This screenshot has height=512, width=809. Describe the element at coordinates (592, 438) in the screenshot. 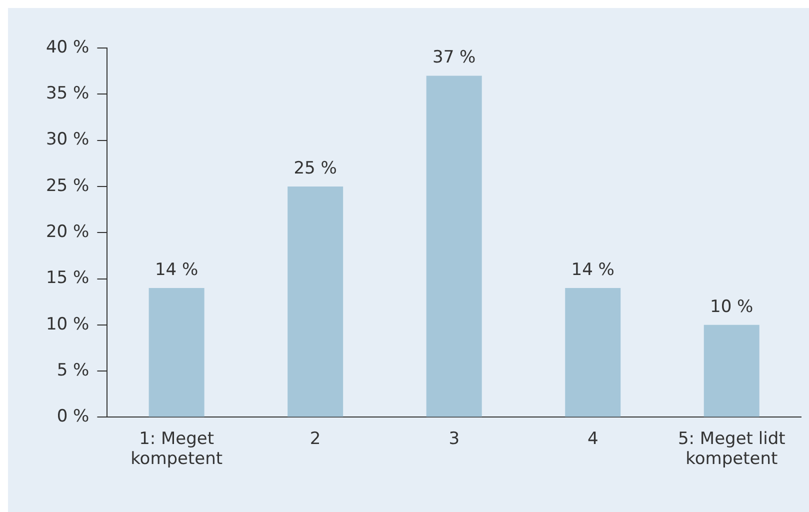

I see `x-tick-label: 4` at that location.